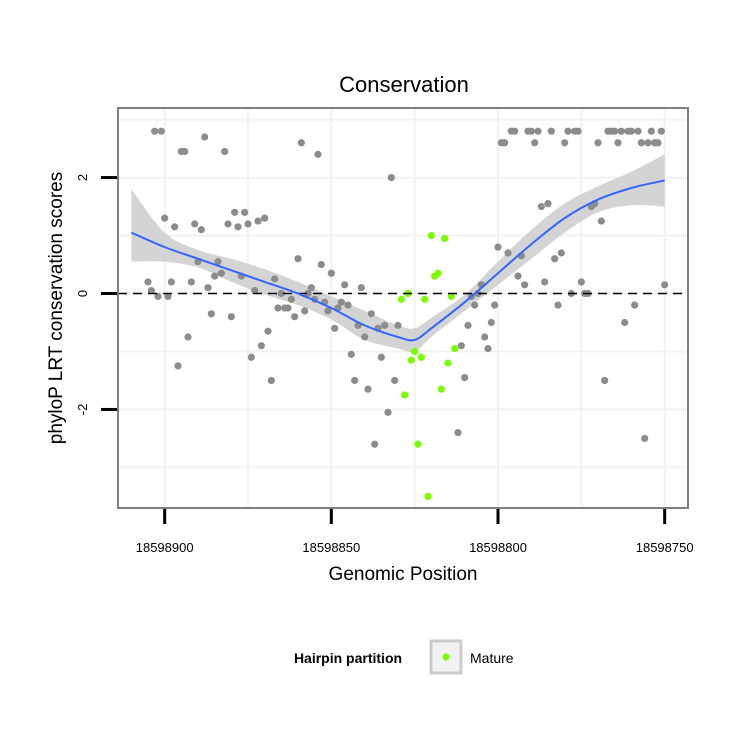 This screenshot has height=750, width=750. I want to click on y-tick-label: -2, so click(82, 410).